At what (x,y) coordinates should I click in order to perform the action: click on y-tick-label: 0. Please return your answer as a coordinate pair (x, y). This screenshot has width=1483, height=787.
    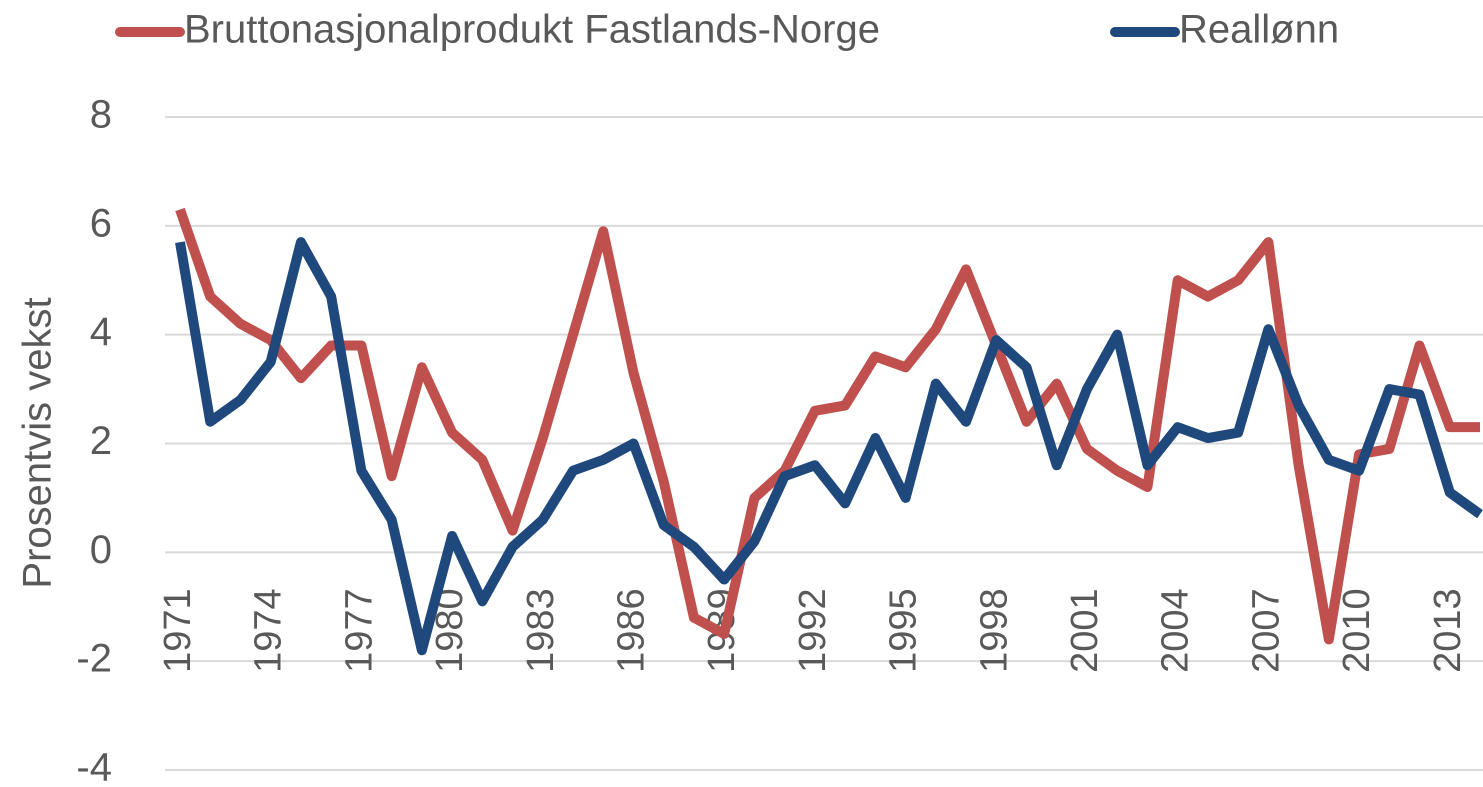
    Looking at the image, I should click on (101, 550).